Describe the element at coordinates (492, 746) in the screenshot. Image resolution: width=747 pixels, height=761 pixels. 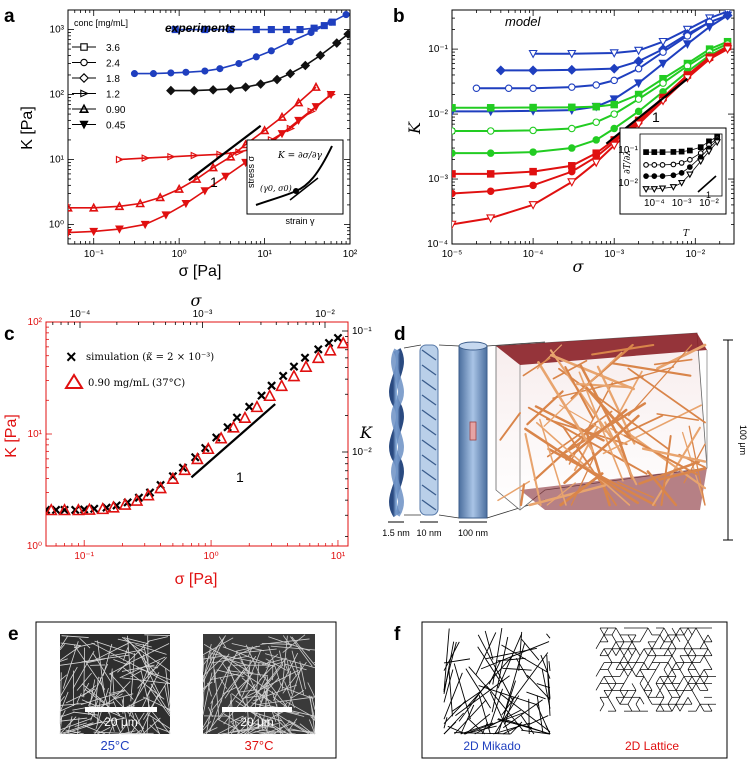
I see `caption-mikado: 2D Mikado` at that location.